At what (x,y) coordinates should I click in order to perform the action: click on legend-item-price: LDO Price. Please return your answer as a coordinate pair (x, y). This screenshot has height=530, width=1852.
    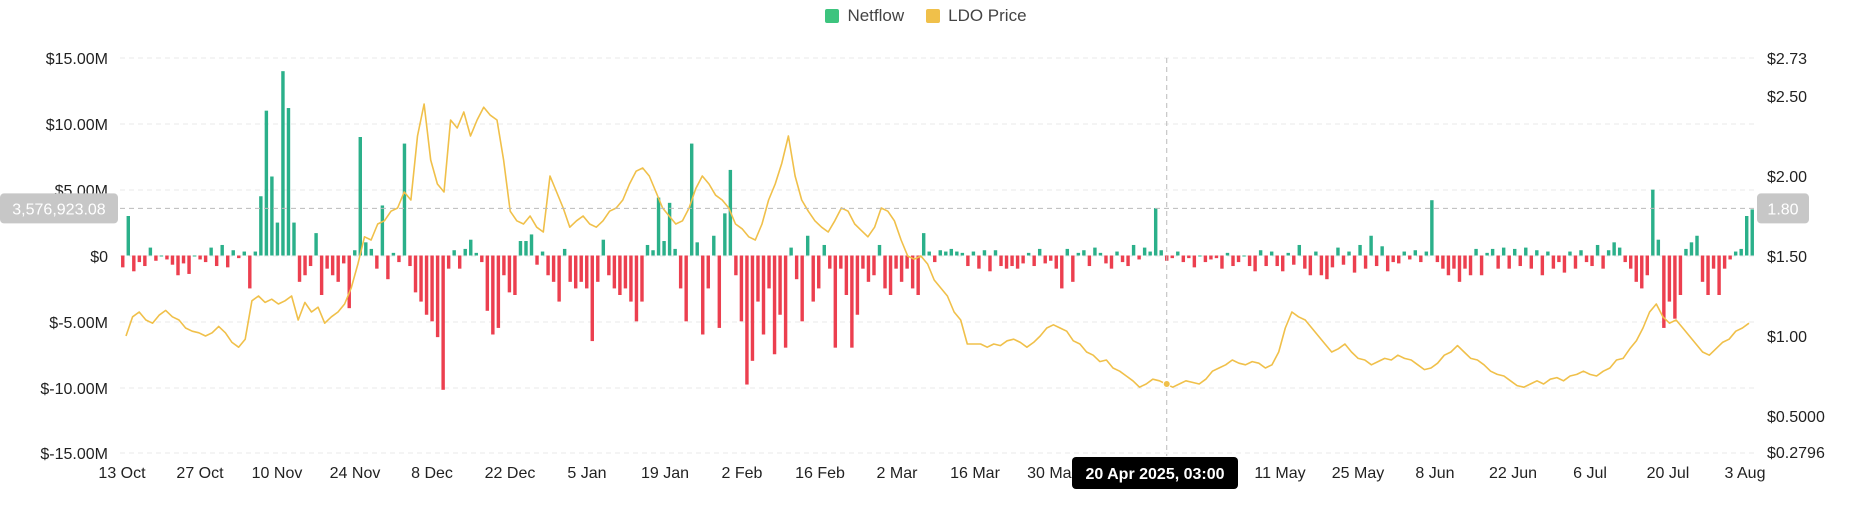
    Looking at the image, I should click on (976, 16).